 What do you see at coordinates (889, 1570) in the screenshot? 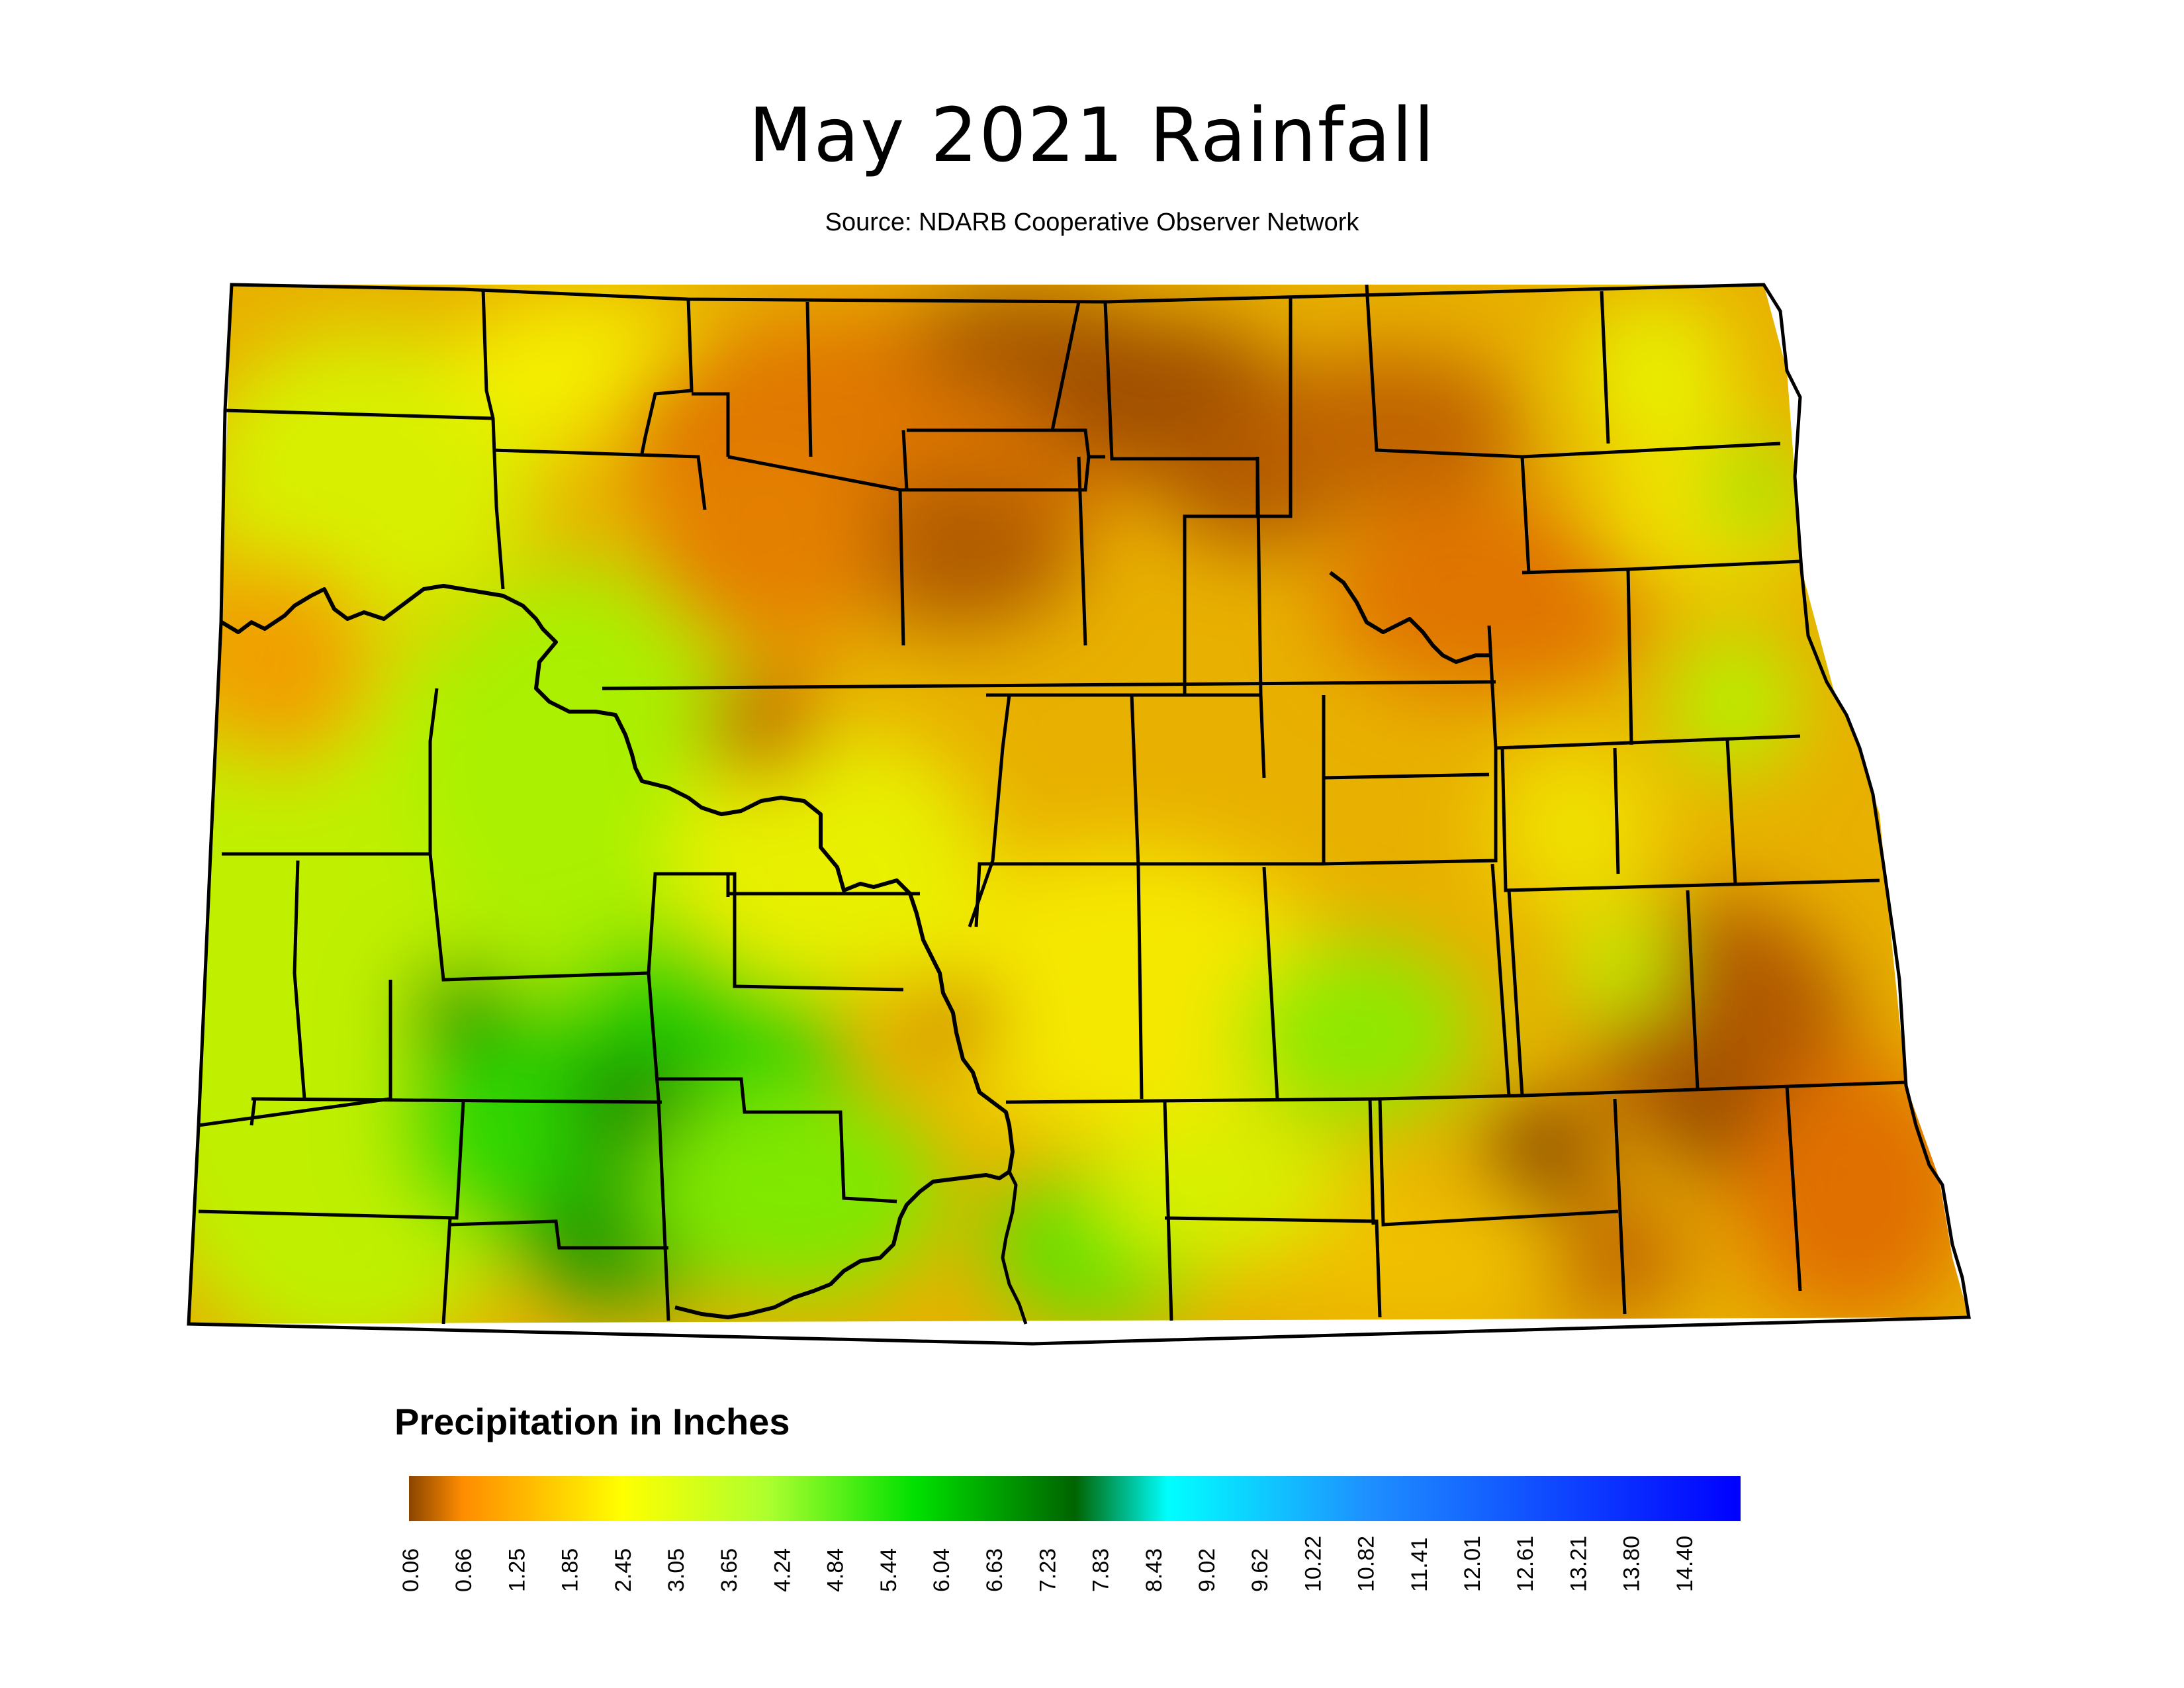
I see `legend-tick-label: 5.44` at bounding box center [889, 1570].